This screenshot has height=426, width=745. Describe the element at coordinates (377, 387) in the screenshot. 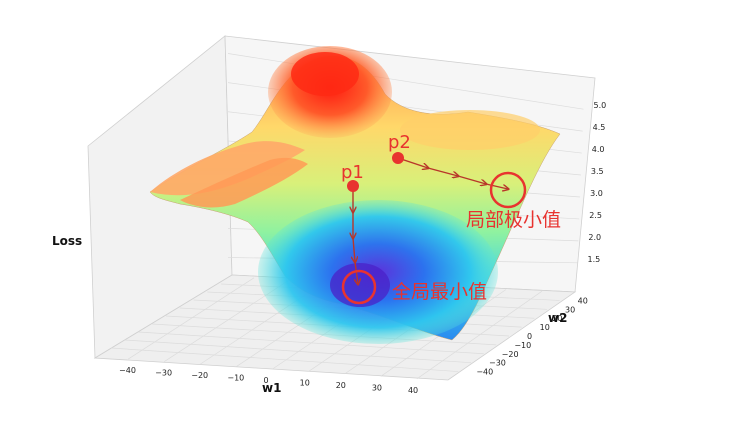

I see `x-tick-label: 30` at that location.